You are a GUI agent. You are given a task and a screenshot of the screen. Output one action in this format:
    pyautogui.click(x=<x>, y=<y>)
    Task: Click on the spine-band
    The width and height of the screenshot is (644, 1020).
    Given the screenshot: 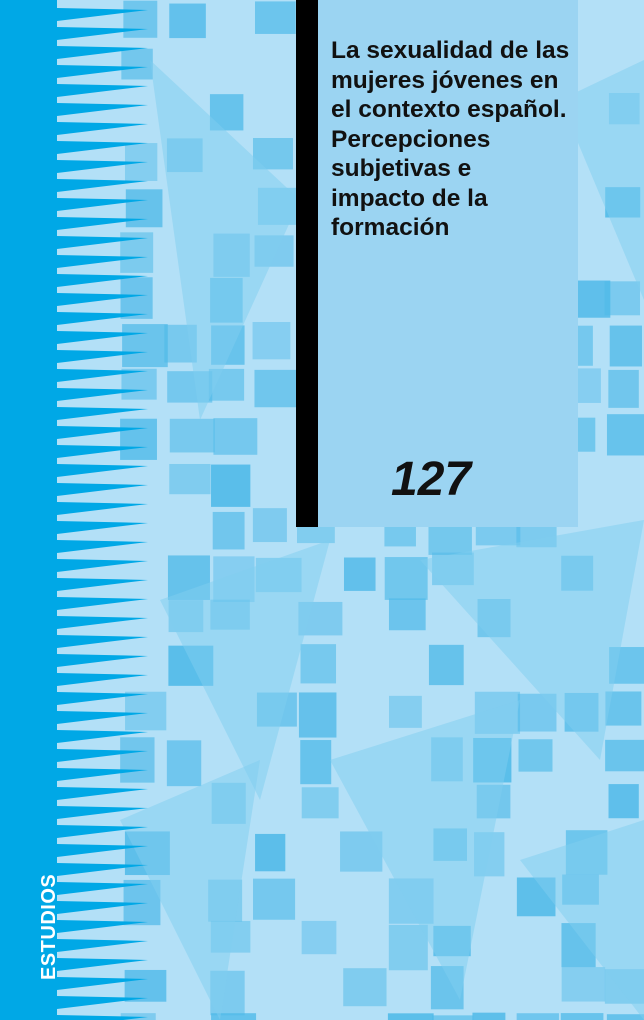 What is the action you would take?
    pyautogui.click(x=28, y=510)
    